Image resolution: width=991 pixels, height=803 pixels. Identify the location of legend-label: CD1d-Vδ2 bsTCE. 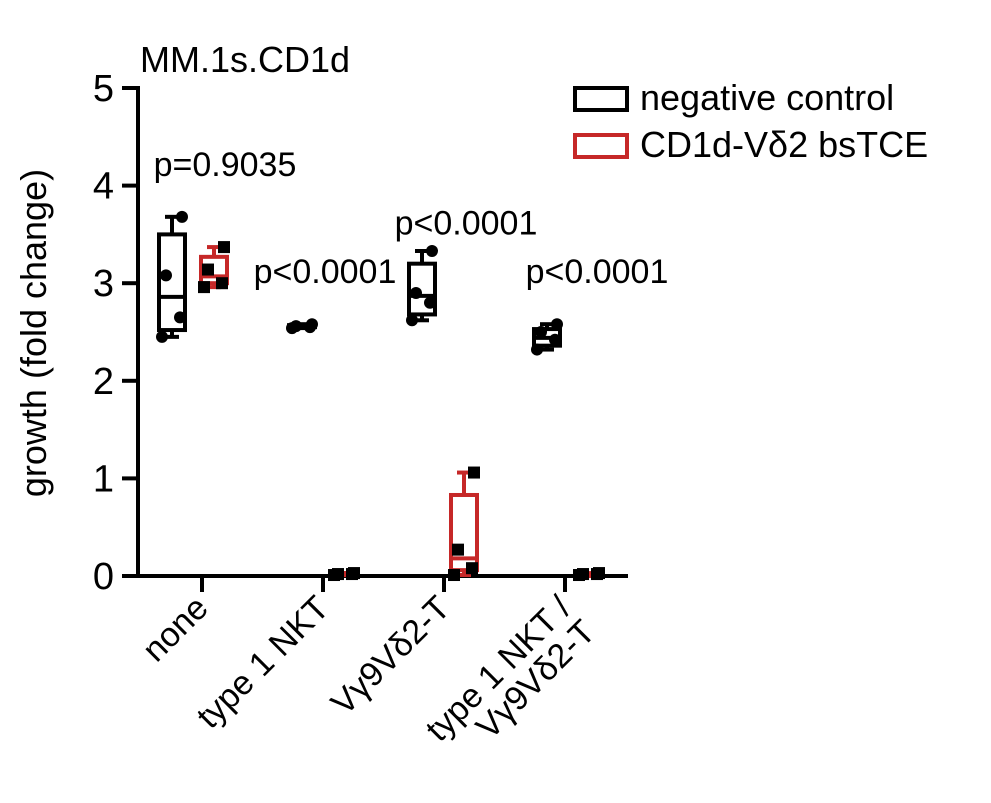
(784, 144).